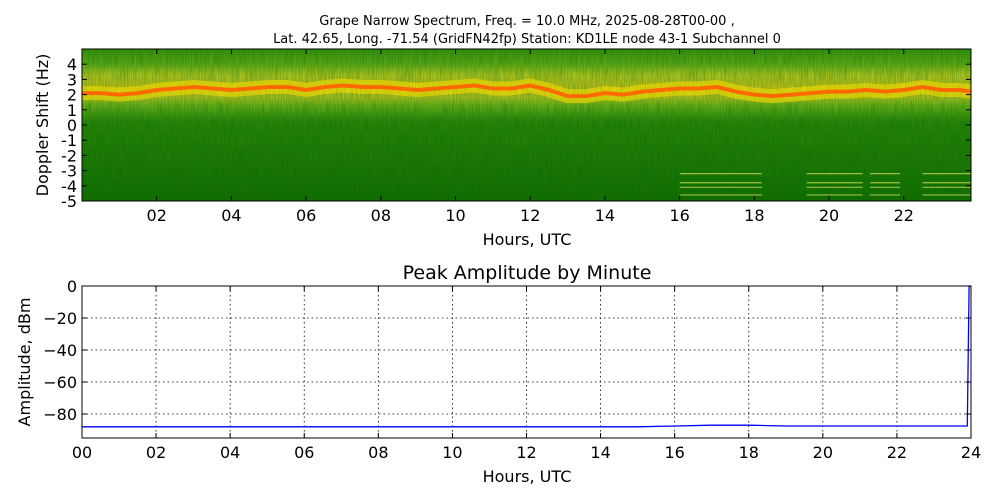  What do you see at coordinates (42, 125) in the screenshot?
I see `spectrogram-ylabel: Doppler Shift (Hz)` at bounding box center [42, 125].